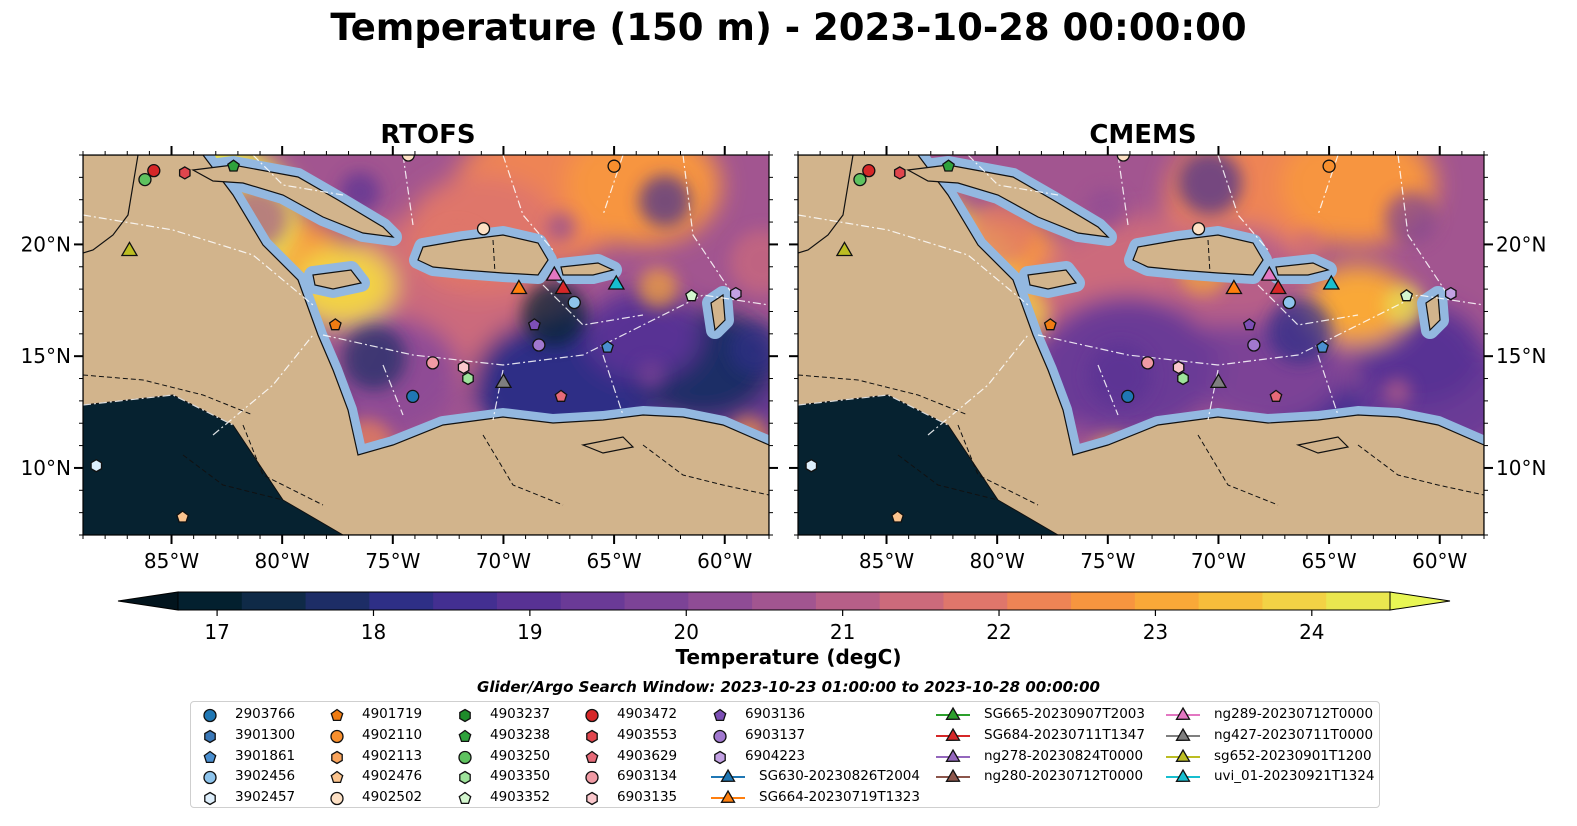 The height and width of the screenshot is (826, 1577). I want to click on legend-label: ng280-20230712T0000, so click(1064, 776).